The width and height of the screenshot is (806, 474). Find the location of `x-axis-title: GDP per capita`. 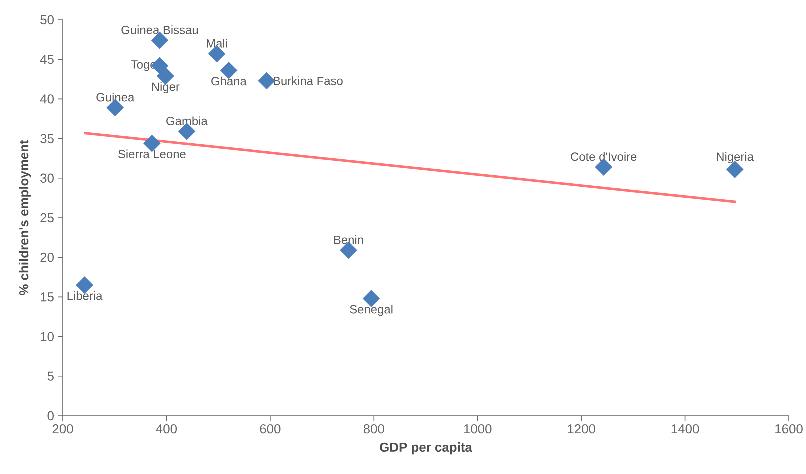

x-axis-title: GDP per capita is located at coordinates (426, 448).